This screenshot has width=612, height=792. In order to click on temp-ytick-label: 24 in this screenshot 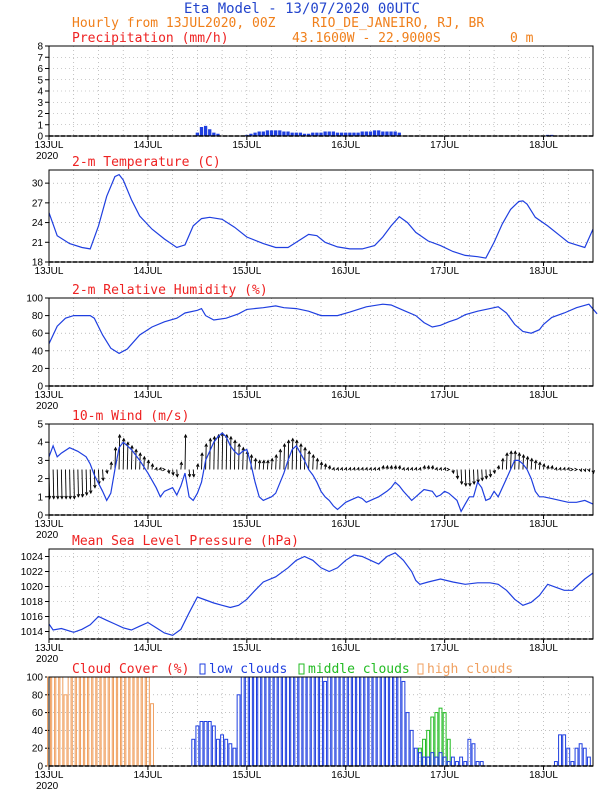, I will do `click(38, 223)`.